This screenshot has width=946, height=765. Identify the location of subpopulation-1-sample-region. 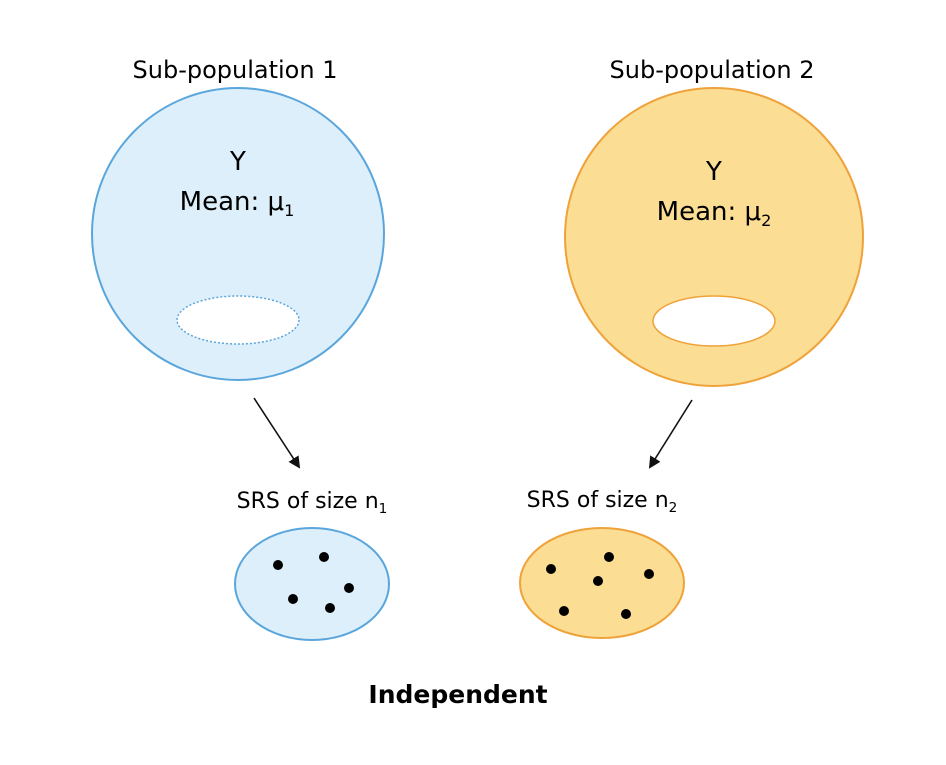
(238, 320).